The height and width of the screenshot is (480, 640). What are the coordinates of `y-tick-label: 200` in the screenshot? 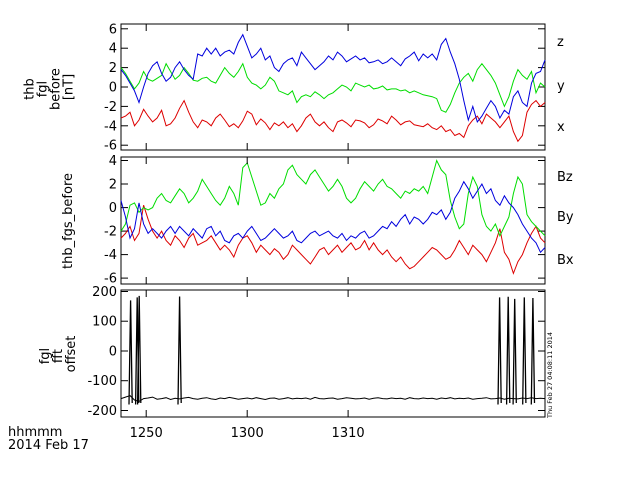 It's located at (104, 292).